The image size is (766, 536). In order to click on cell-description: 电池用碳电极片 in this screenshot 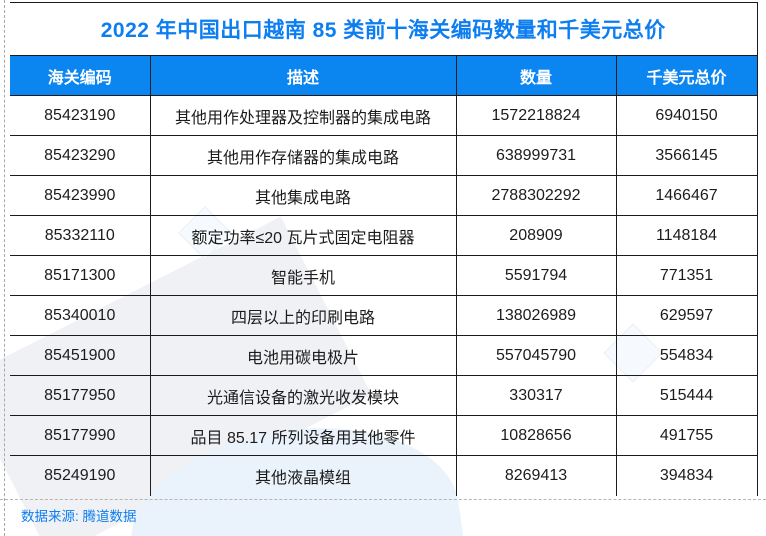, I will do `click(303, 355)`.